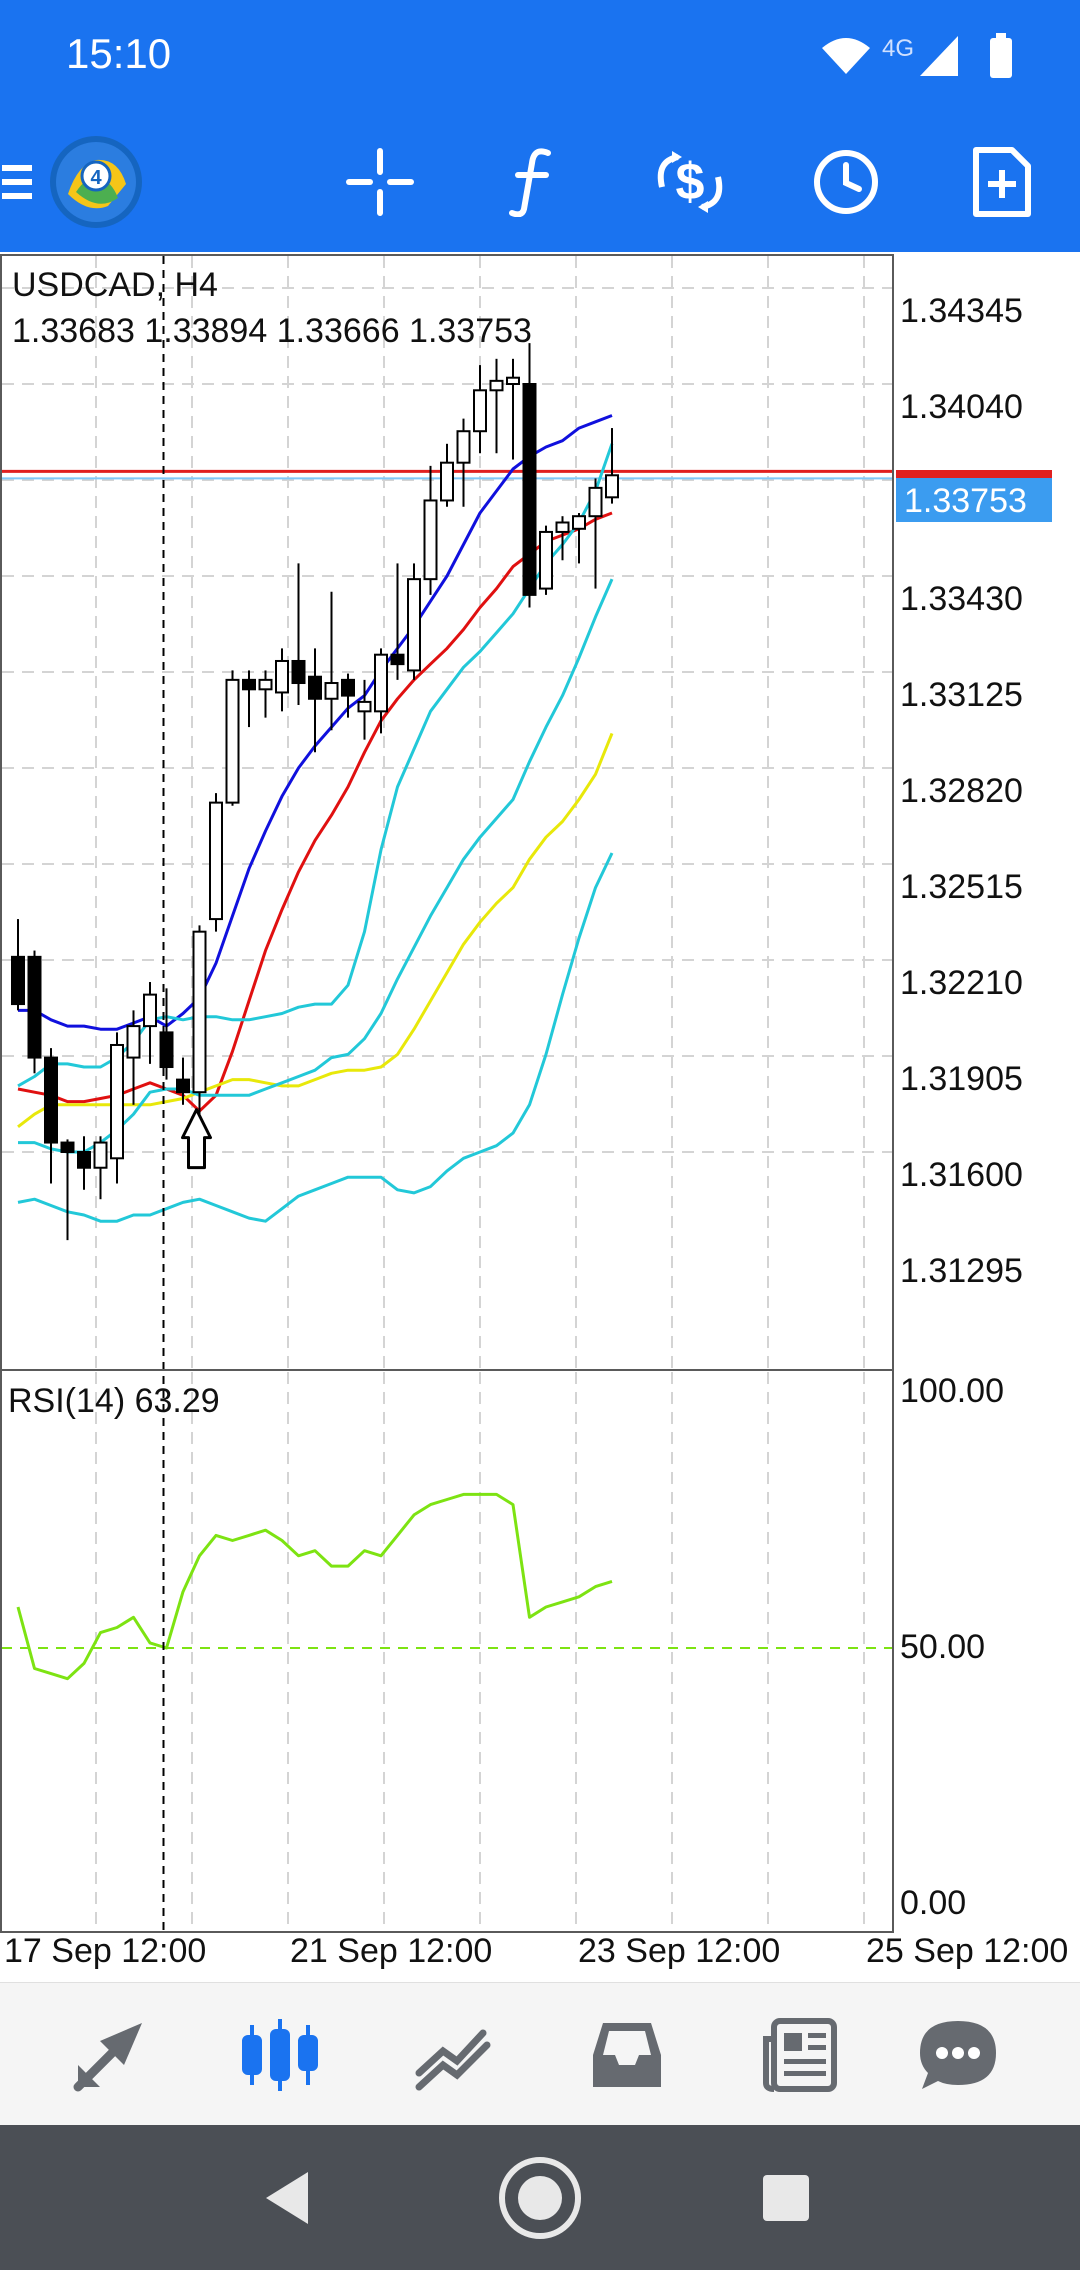  Describe the element at coordinates (961, 983) in the screenshot. I see `price-label: 1.32210` at that location.